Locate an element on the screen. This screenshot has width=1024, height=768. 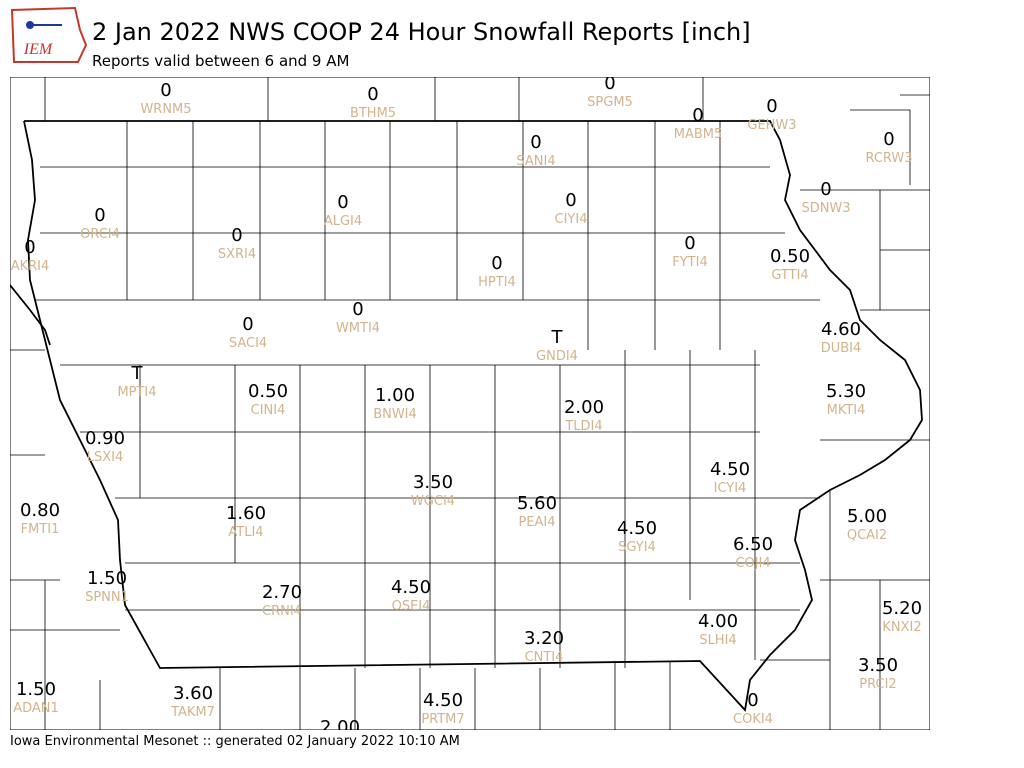
station-id: COJI4 is located at coordinates (752, 563).